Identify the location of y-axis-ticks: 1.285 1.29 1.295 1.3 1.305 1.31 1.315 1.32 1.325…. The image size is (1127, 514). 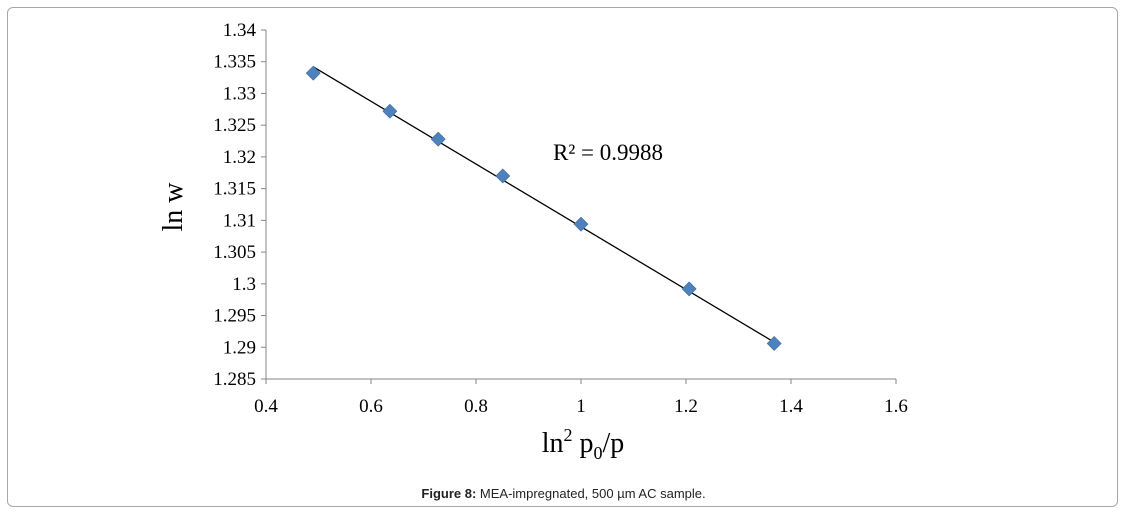
(239, 205).